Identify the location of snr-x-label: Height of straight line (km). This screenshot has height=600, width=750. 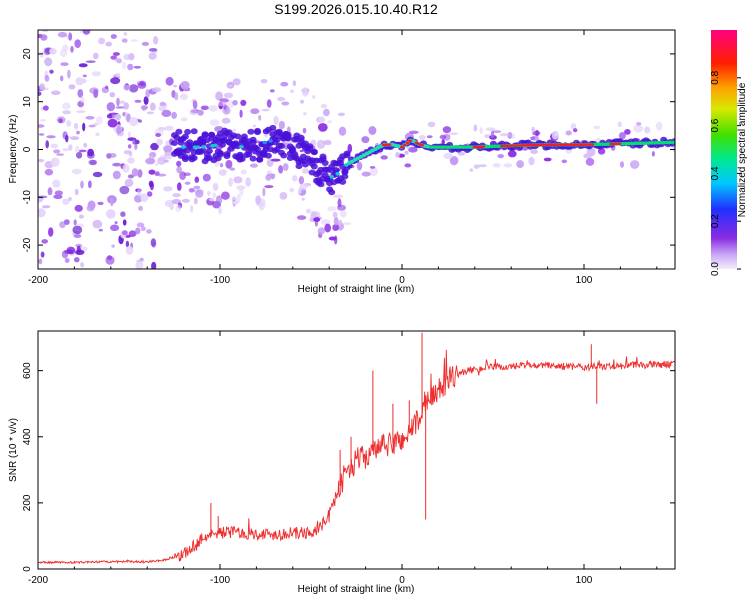
(356, 589).